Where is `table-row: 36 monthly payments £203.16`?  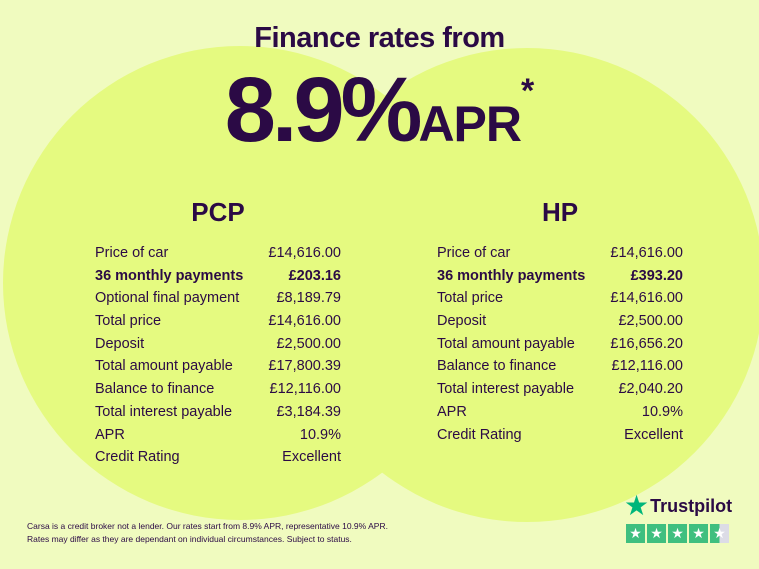 table-row: 36 monthly payments £203.16 is located at coordinates (218, 276).